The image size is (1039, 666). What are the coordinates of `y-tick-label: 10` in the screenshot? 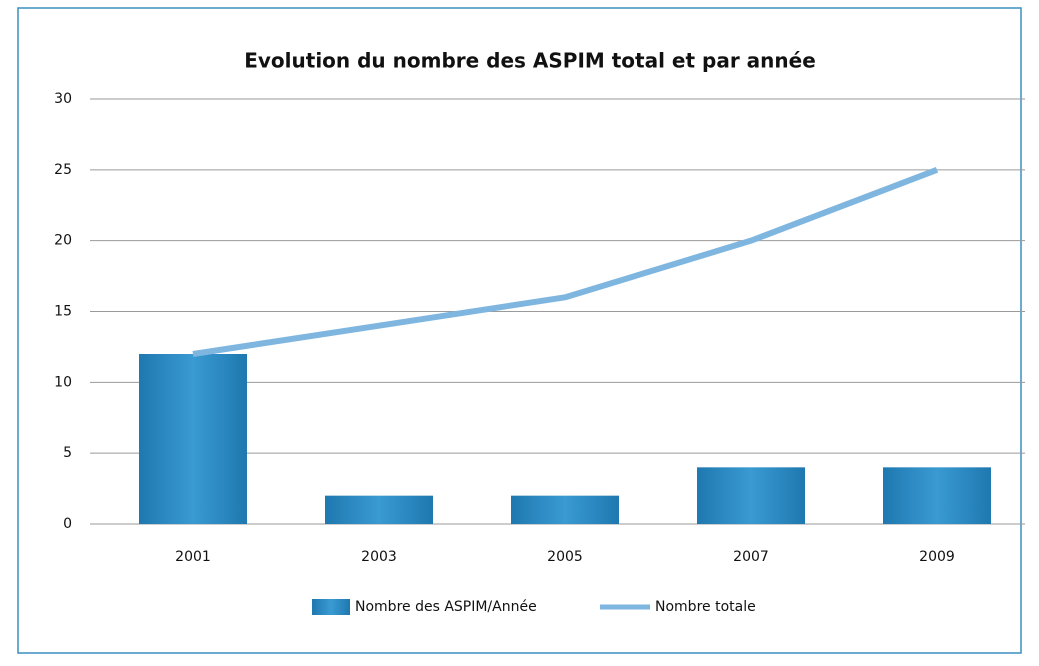 It's located at (63, 382).